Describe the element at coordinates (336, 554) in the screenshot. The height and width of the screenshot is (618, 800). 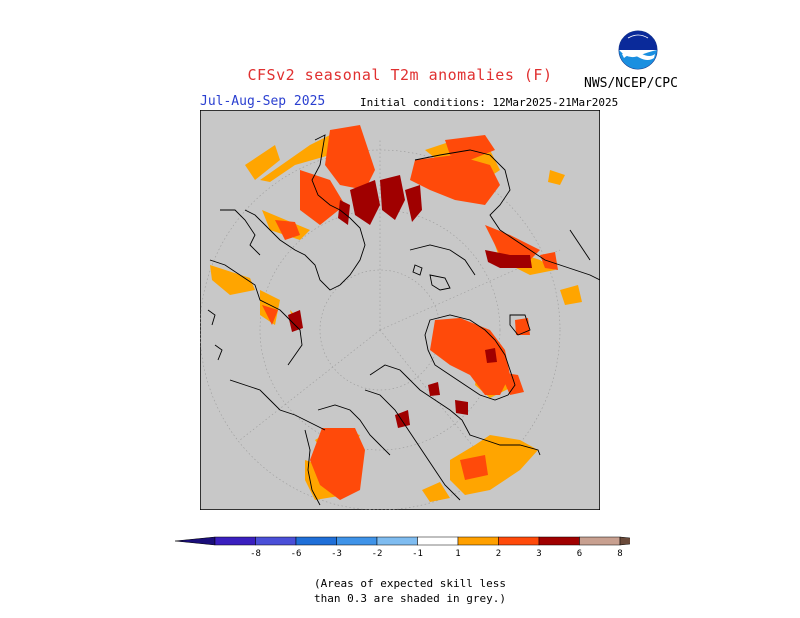
I see `legend-tick-label: -3` at that location.